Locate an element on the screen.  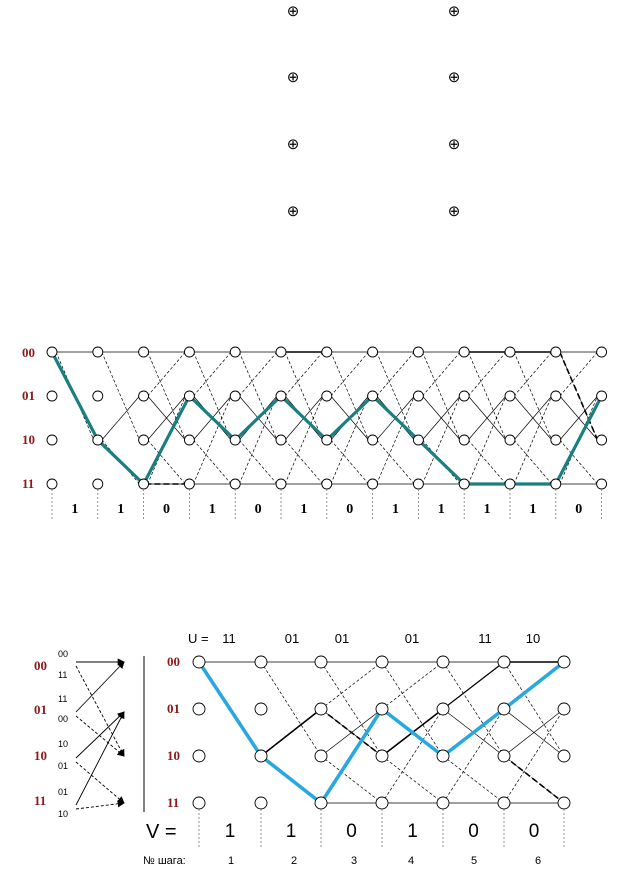
step-number: 4 is located at coordinates (411, 861).